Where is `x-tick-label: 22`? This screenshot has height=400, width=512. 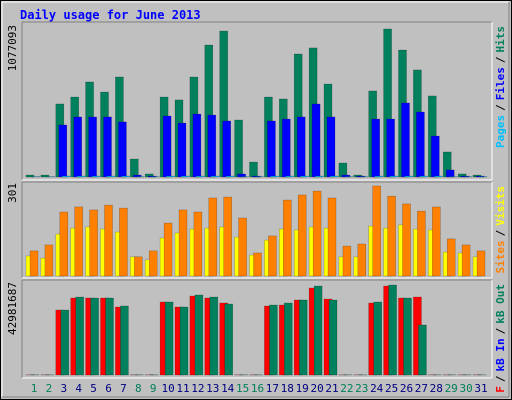 x-tick-label: 22 is located at coordinates (346, 388).